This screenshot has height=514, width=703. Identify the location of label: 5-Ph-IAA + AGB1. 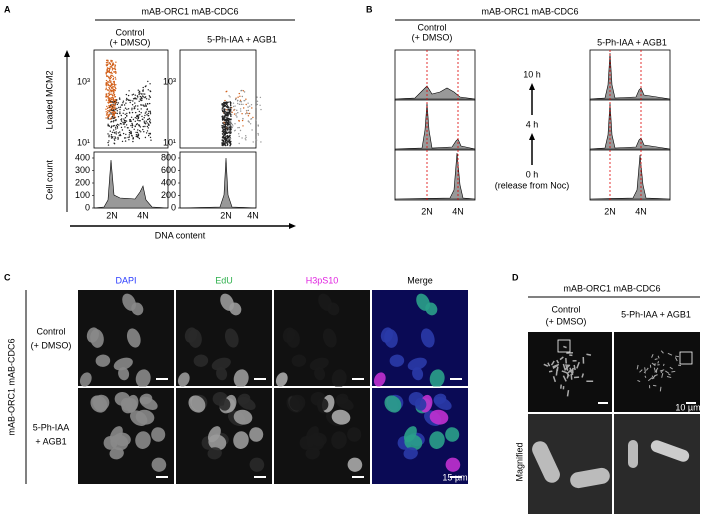
(242, 39).